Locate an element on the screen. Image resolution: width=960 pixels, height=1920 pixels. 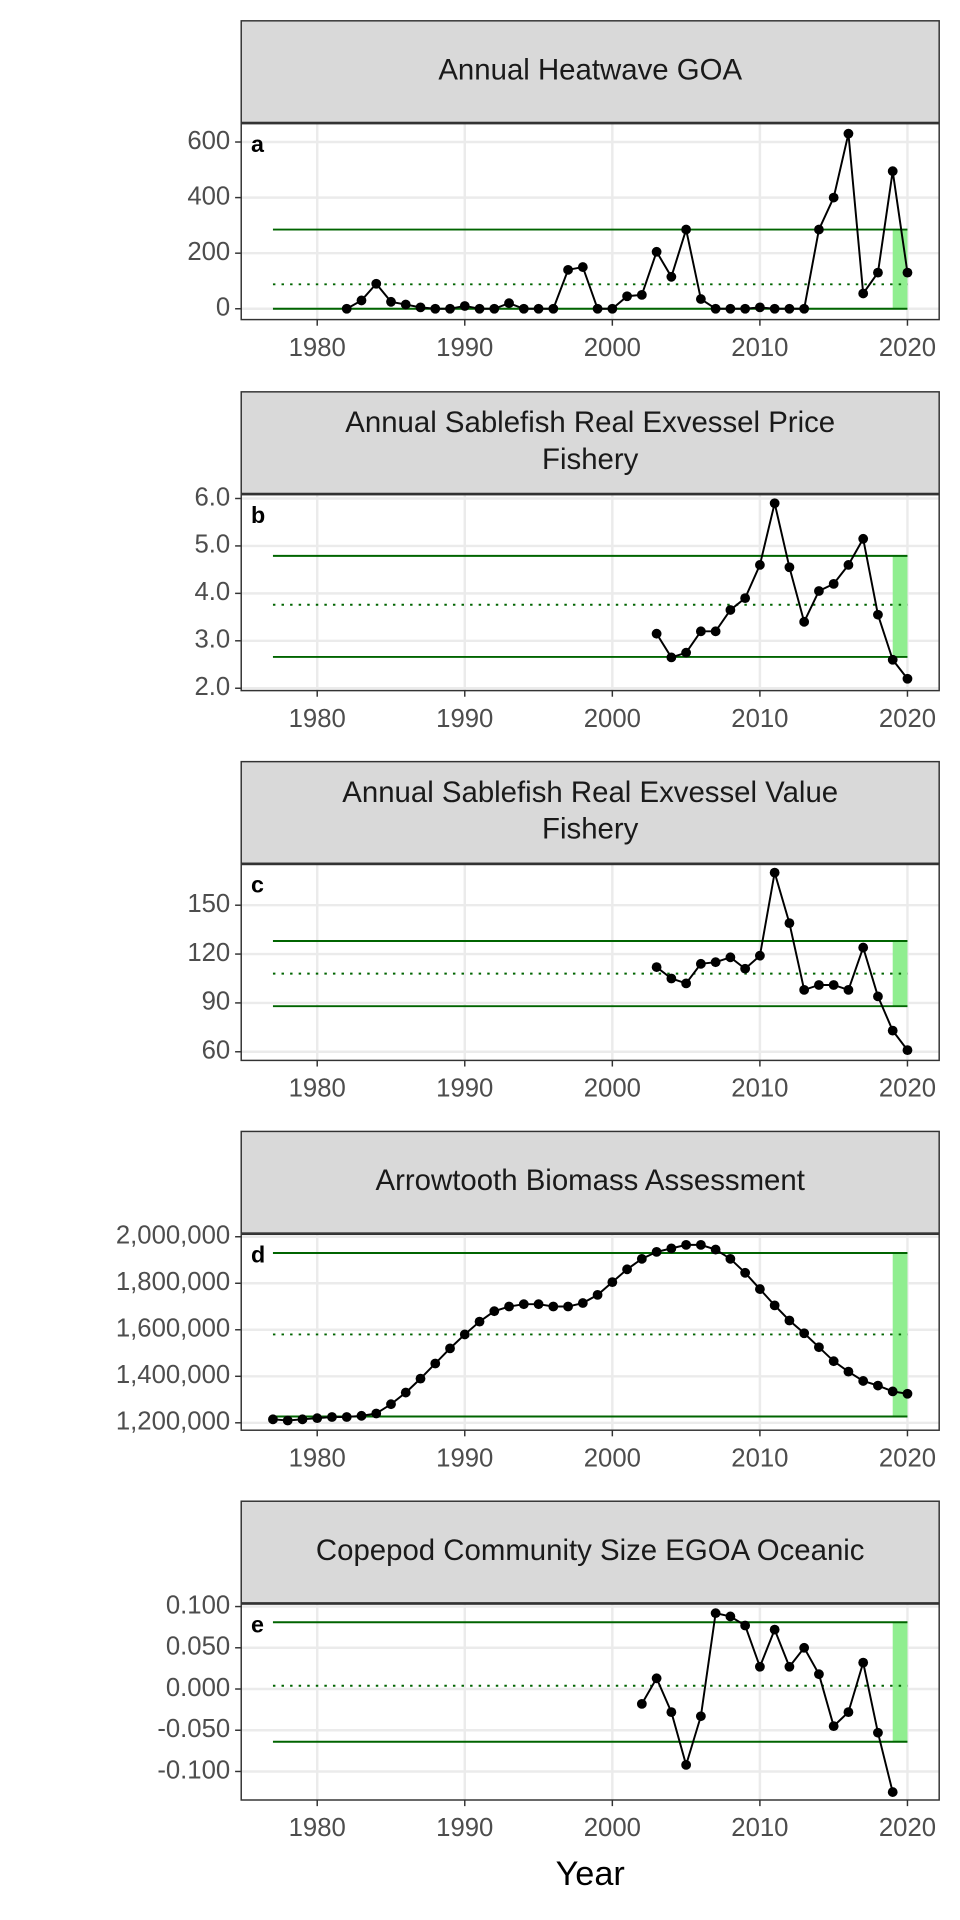
data-line is located at coordinates (767, 1702).